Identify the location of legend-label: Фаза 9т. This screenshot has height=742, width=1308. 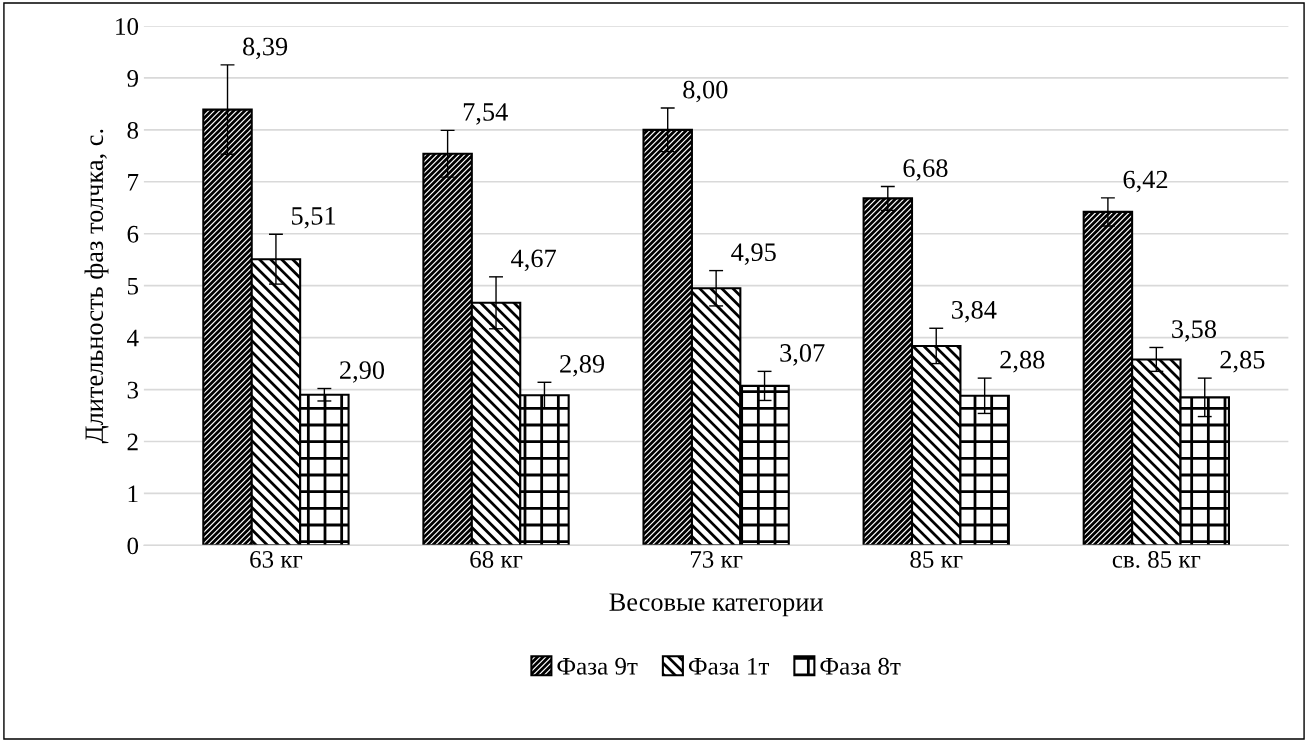
(597, 666).